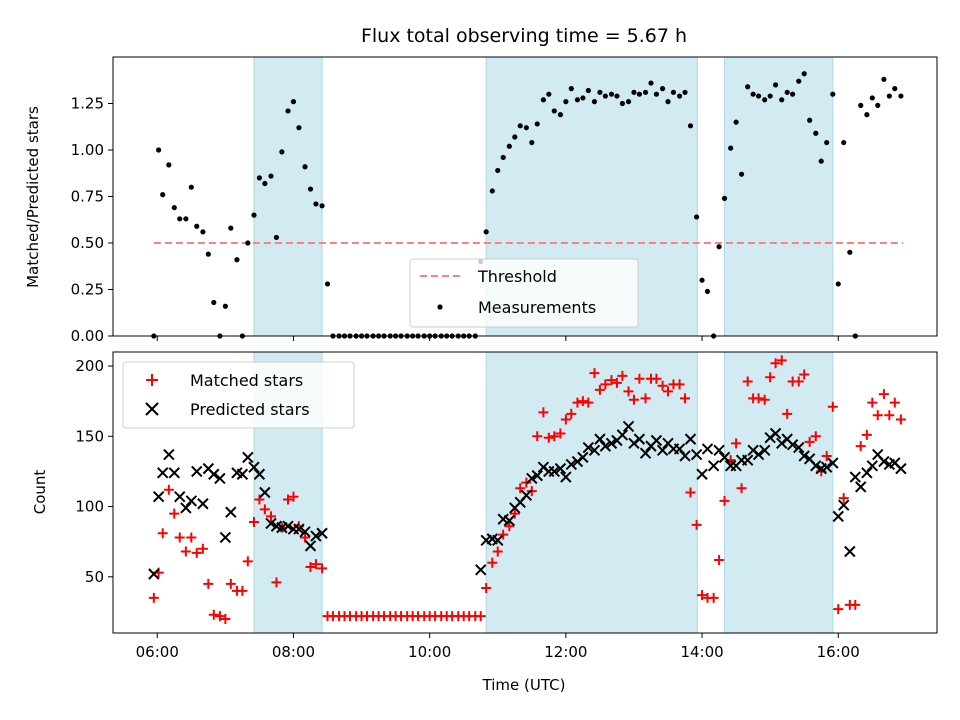 This screenshot has width=960, height=720. Describe the element at coordinates (537, 307) in the screenshot. I see `legend-measurements-label: Measurements` at that location.